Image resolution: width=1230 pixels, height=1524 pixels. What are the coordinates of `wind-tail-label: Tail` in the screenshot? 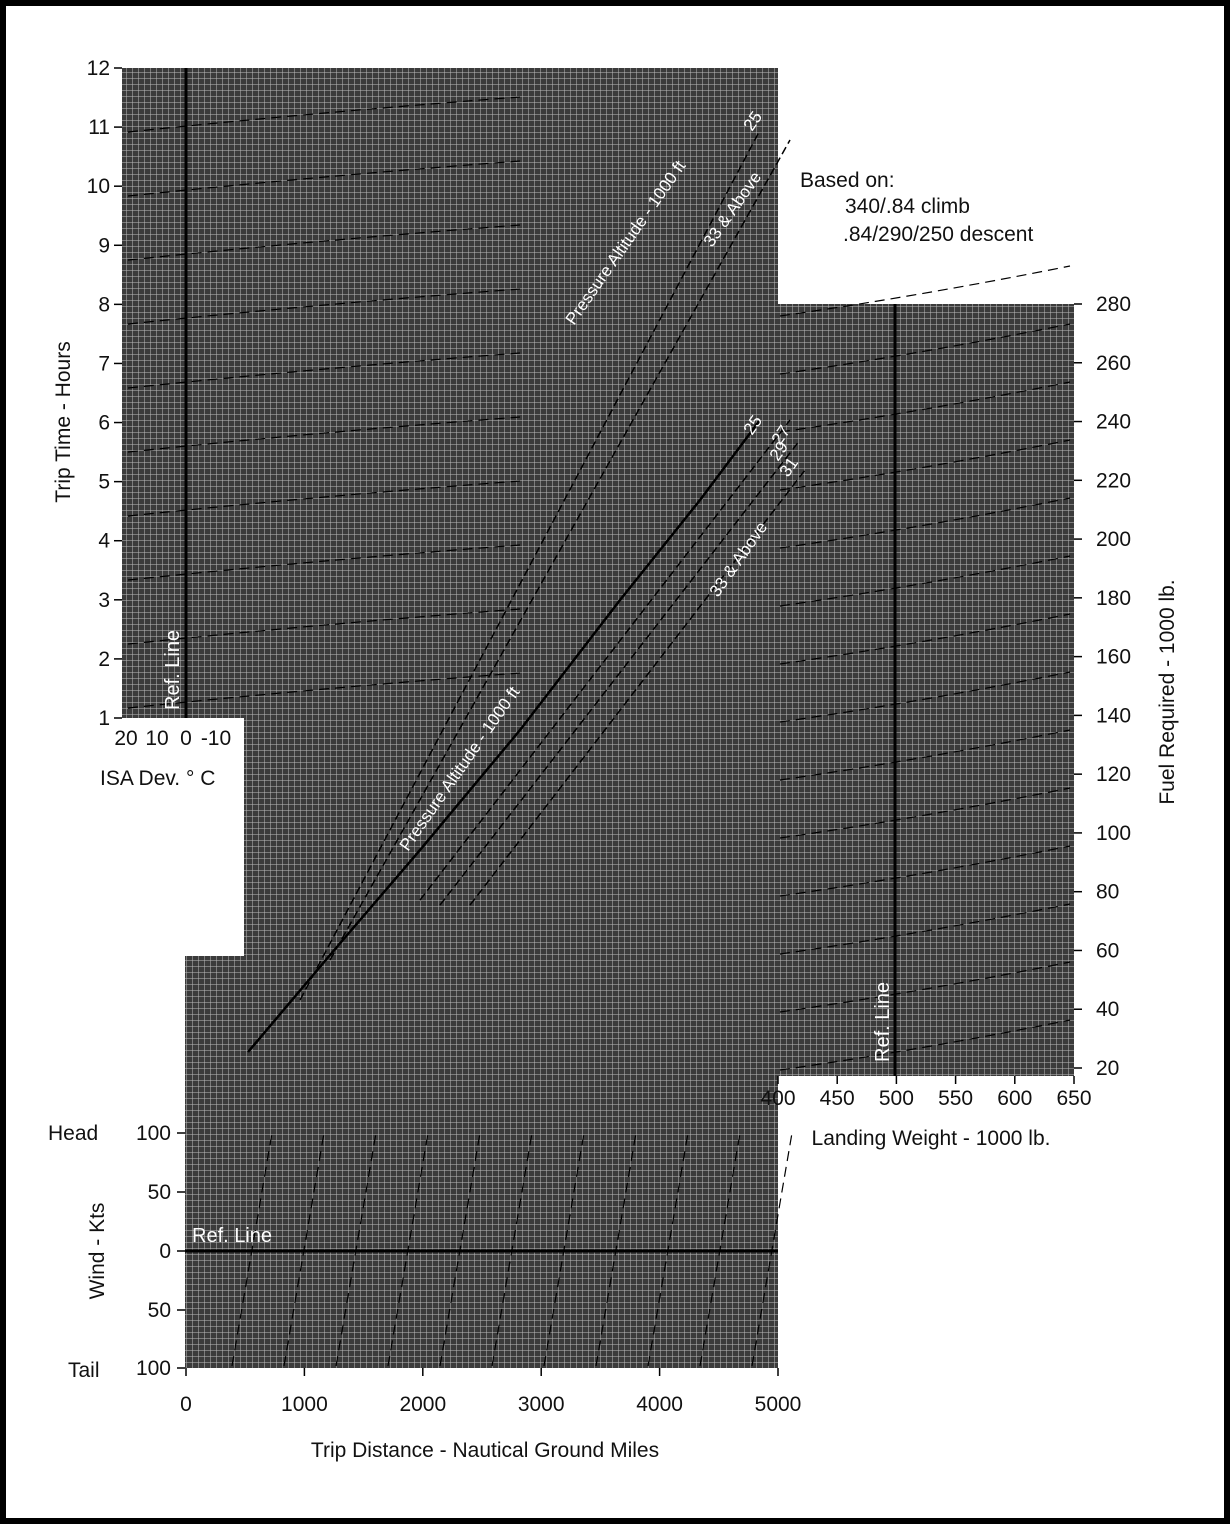 It's located at (84, 1370).